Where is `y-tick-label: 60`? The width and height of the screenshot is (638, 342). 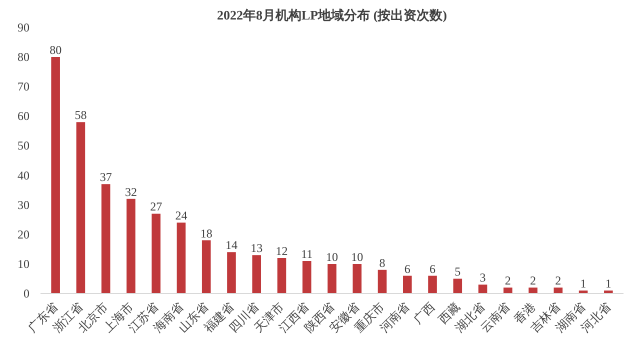 y-tick-label: 60 is located at coordinates (24, 116).